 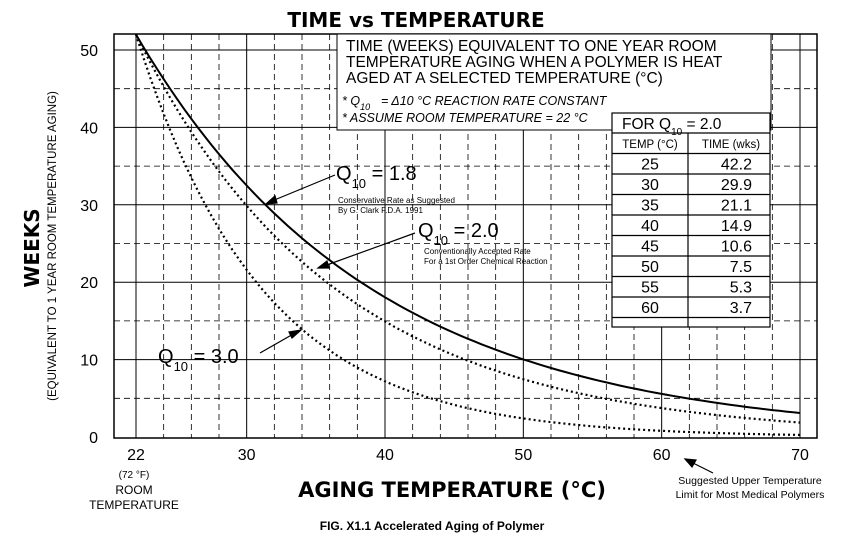 What do you see at coordinates (134, 475) in the screenshot?
I see `room-label-1: (72 °F)` at bounding box center [134, 475].